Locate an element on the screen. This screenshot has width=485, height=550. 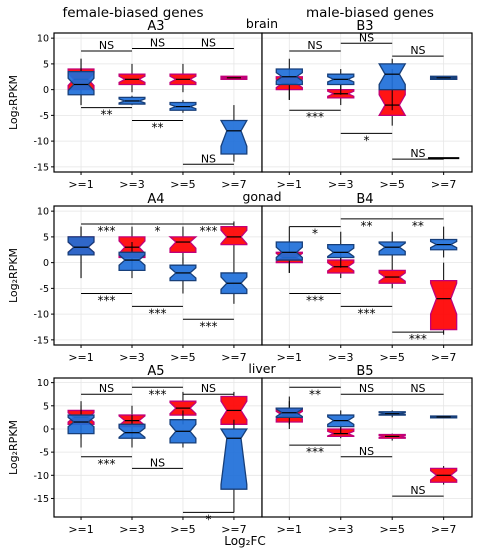
x-axis-title: Log₂FC is located at coordinates (245, 541).